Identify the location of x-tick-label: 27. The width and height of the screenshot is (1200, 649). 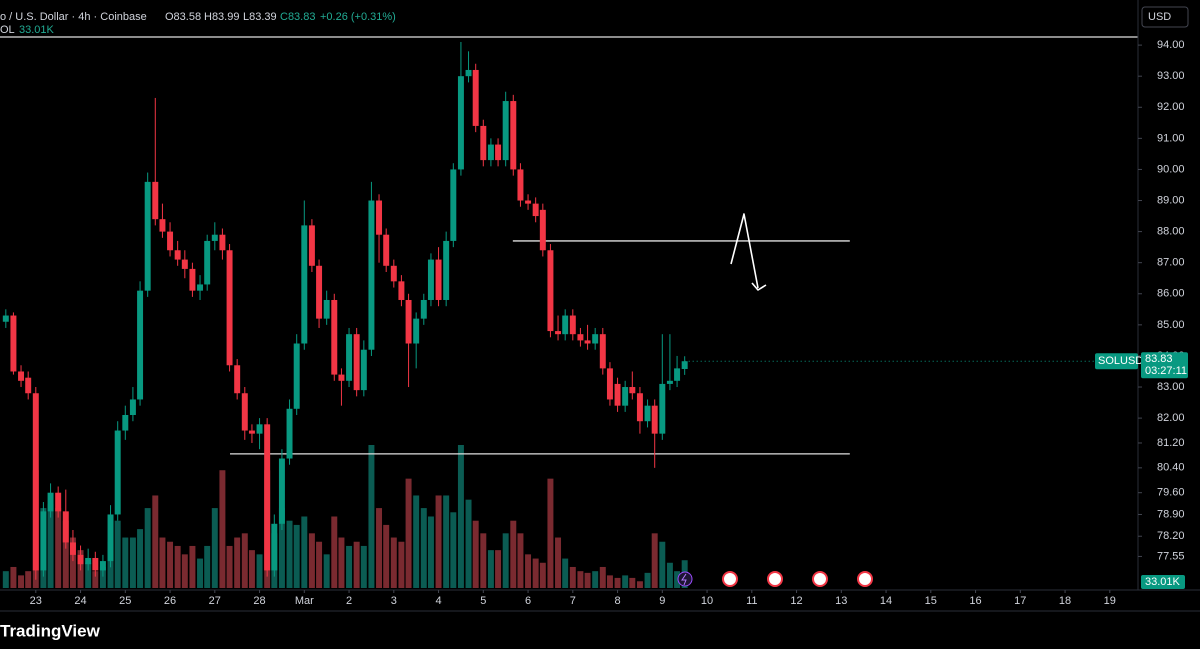
(215, 601).